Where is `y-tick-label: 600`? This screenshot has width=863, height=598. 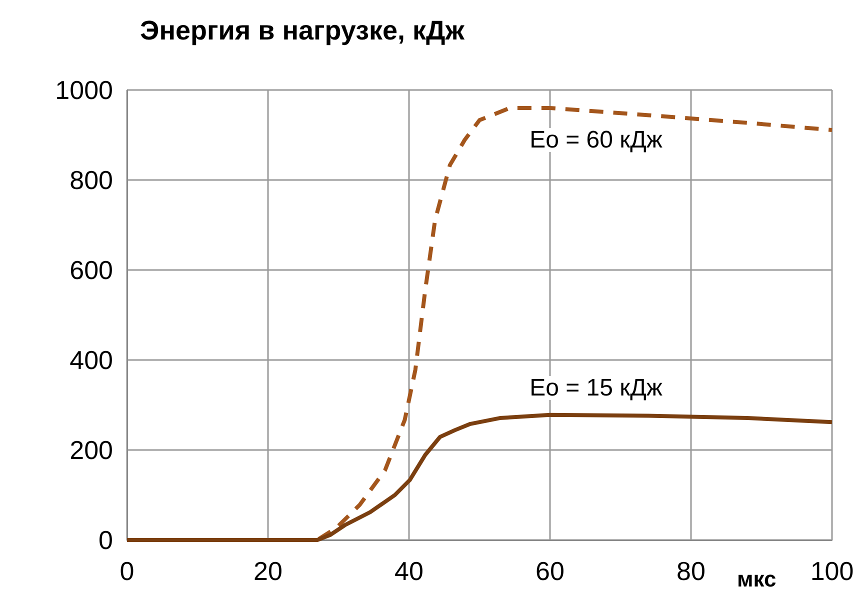 y-tick-label: 600 is located at coordinates (91, 270).